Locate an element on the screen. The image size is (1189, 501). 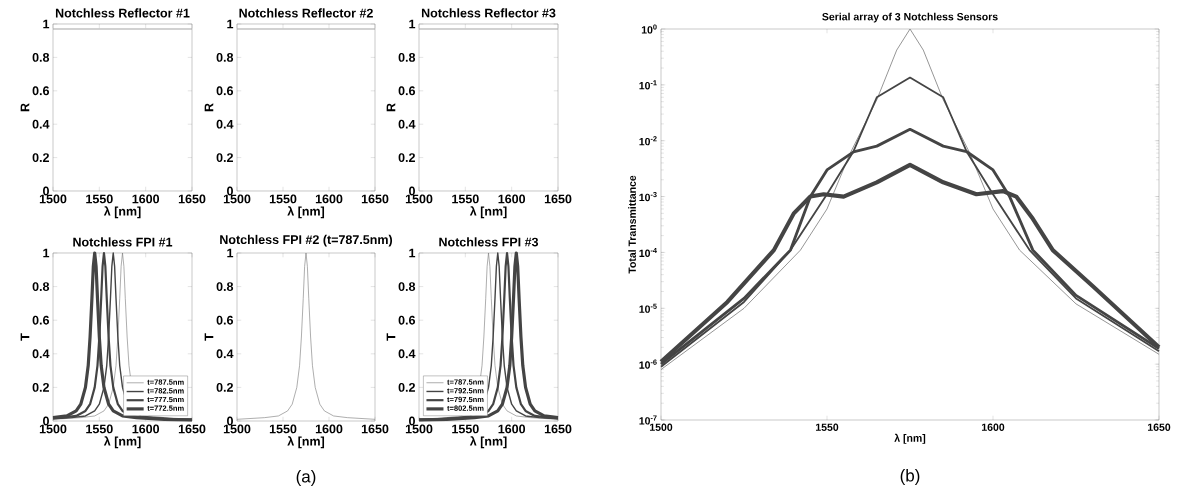
text: (a) is located at coordinates (306, 478).